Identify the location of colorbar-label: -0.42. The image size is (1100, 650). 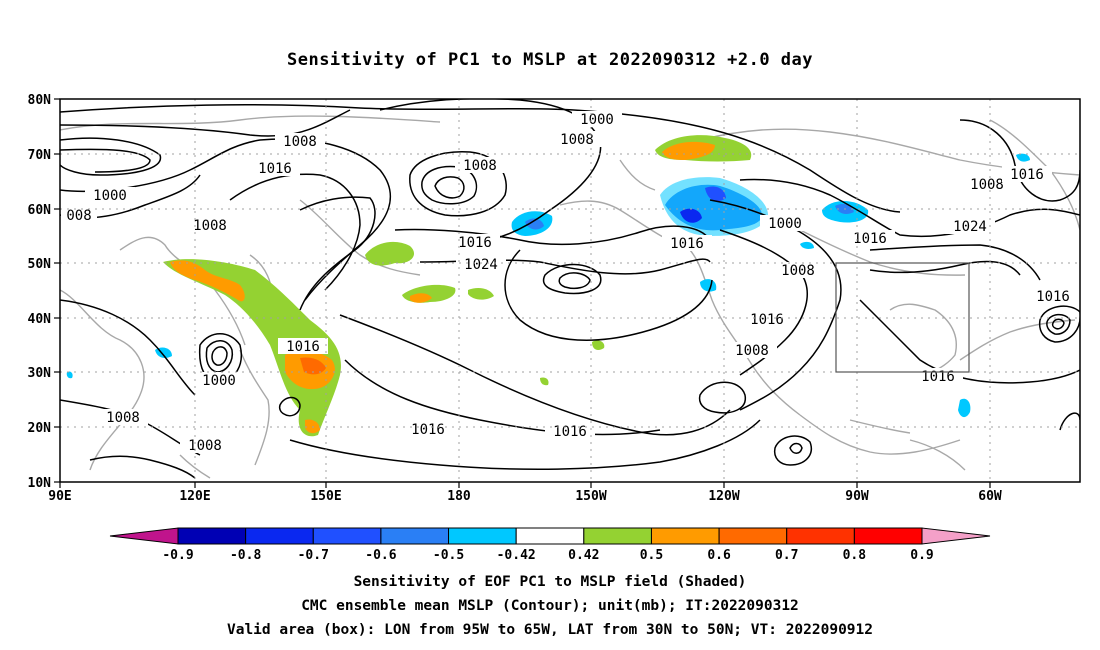
(516, 555).